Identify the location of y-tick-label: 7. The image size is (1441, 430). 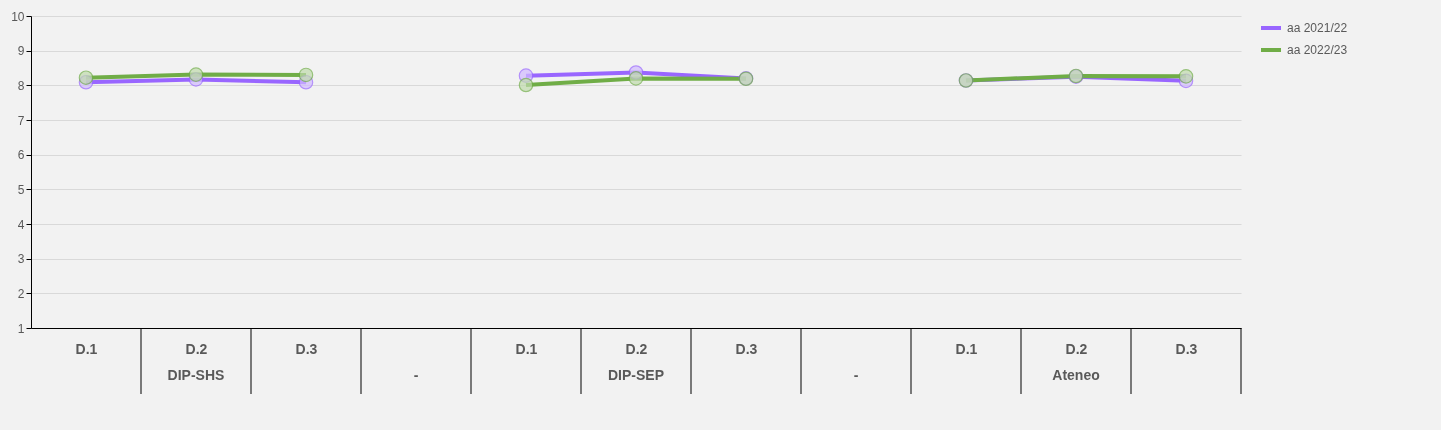
(21, 120).